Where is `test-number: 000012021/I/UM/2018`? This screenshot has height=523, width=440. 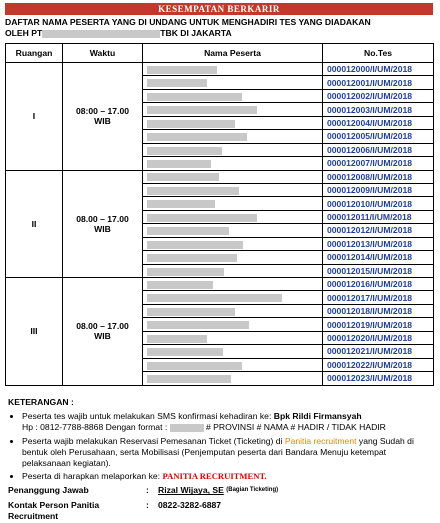
test-number: 000012021/I/UM/2018 is located at coordinates (378, 351).